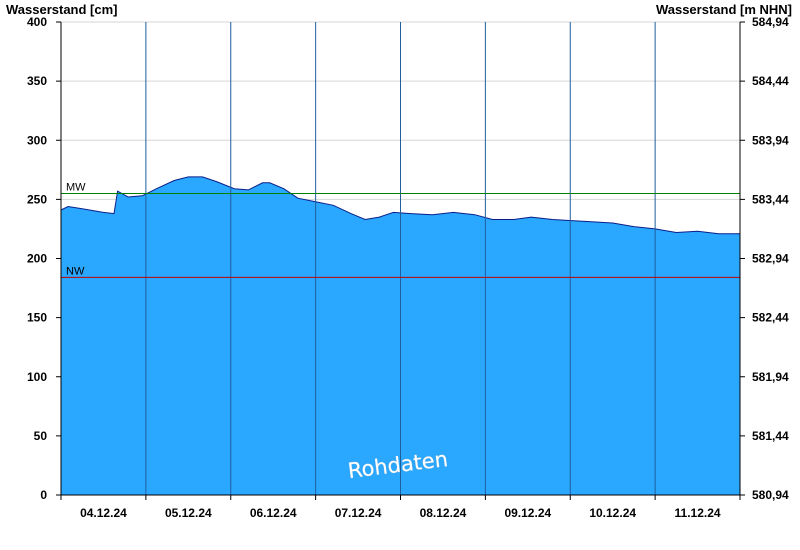 The height and width of the screenshot is (550, 800). Describe the element at coordinates (37, 199) in the screenshot. I see `y-tick-label-left: 250` at that location.